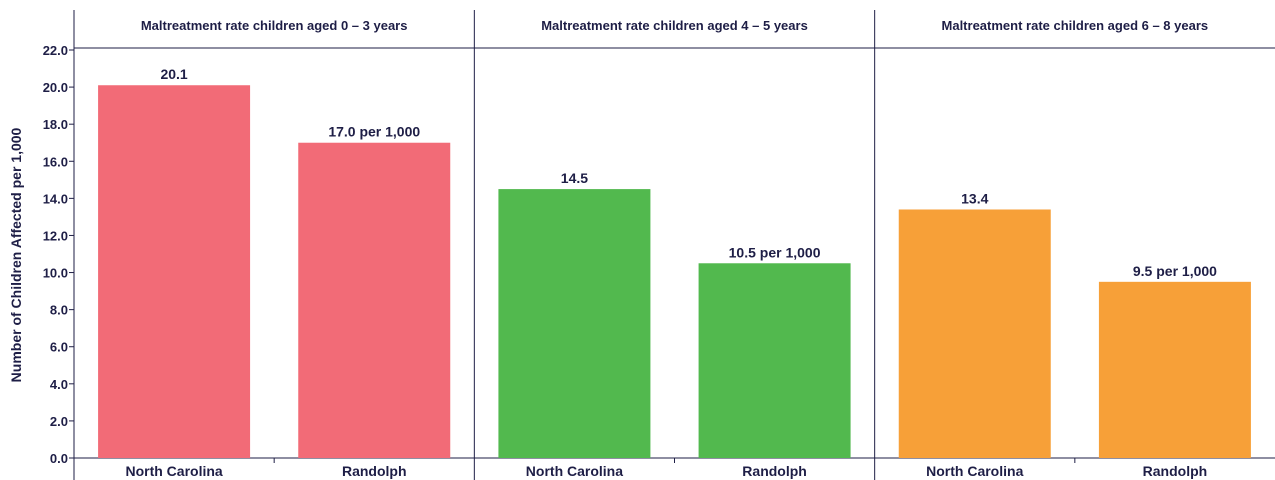  What do you see at coordinates (1175, 271) in the screenshot?
I see `bar-data-label: 9.5 per 1,000` at bounding box center [1175, 271].